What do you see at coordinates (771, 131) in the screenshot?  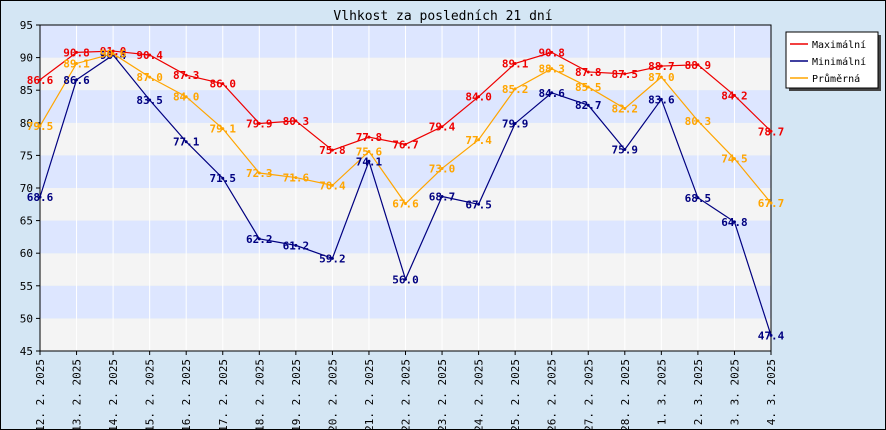 I see `data-label-1: 78.7` at bounding box center [771, 131].